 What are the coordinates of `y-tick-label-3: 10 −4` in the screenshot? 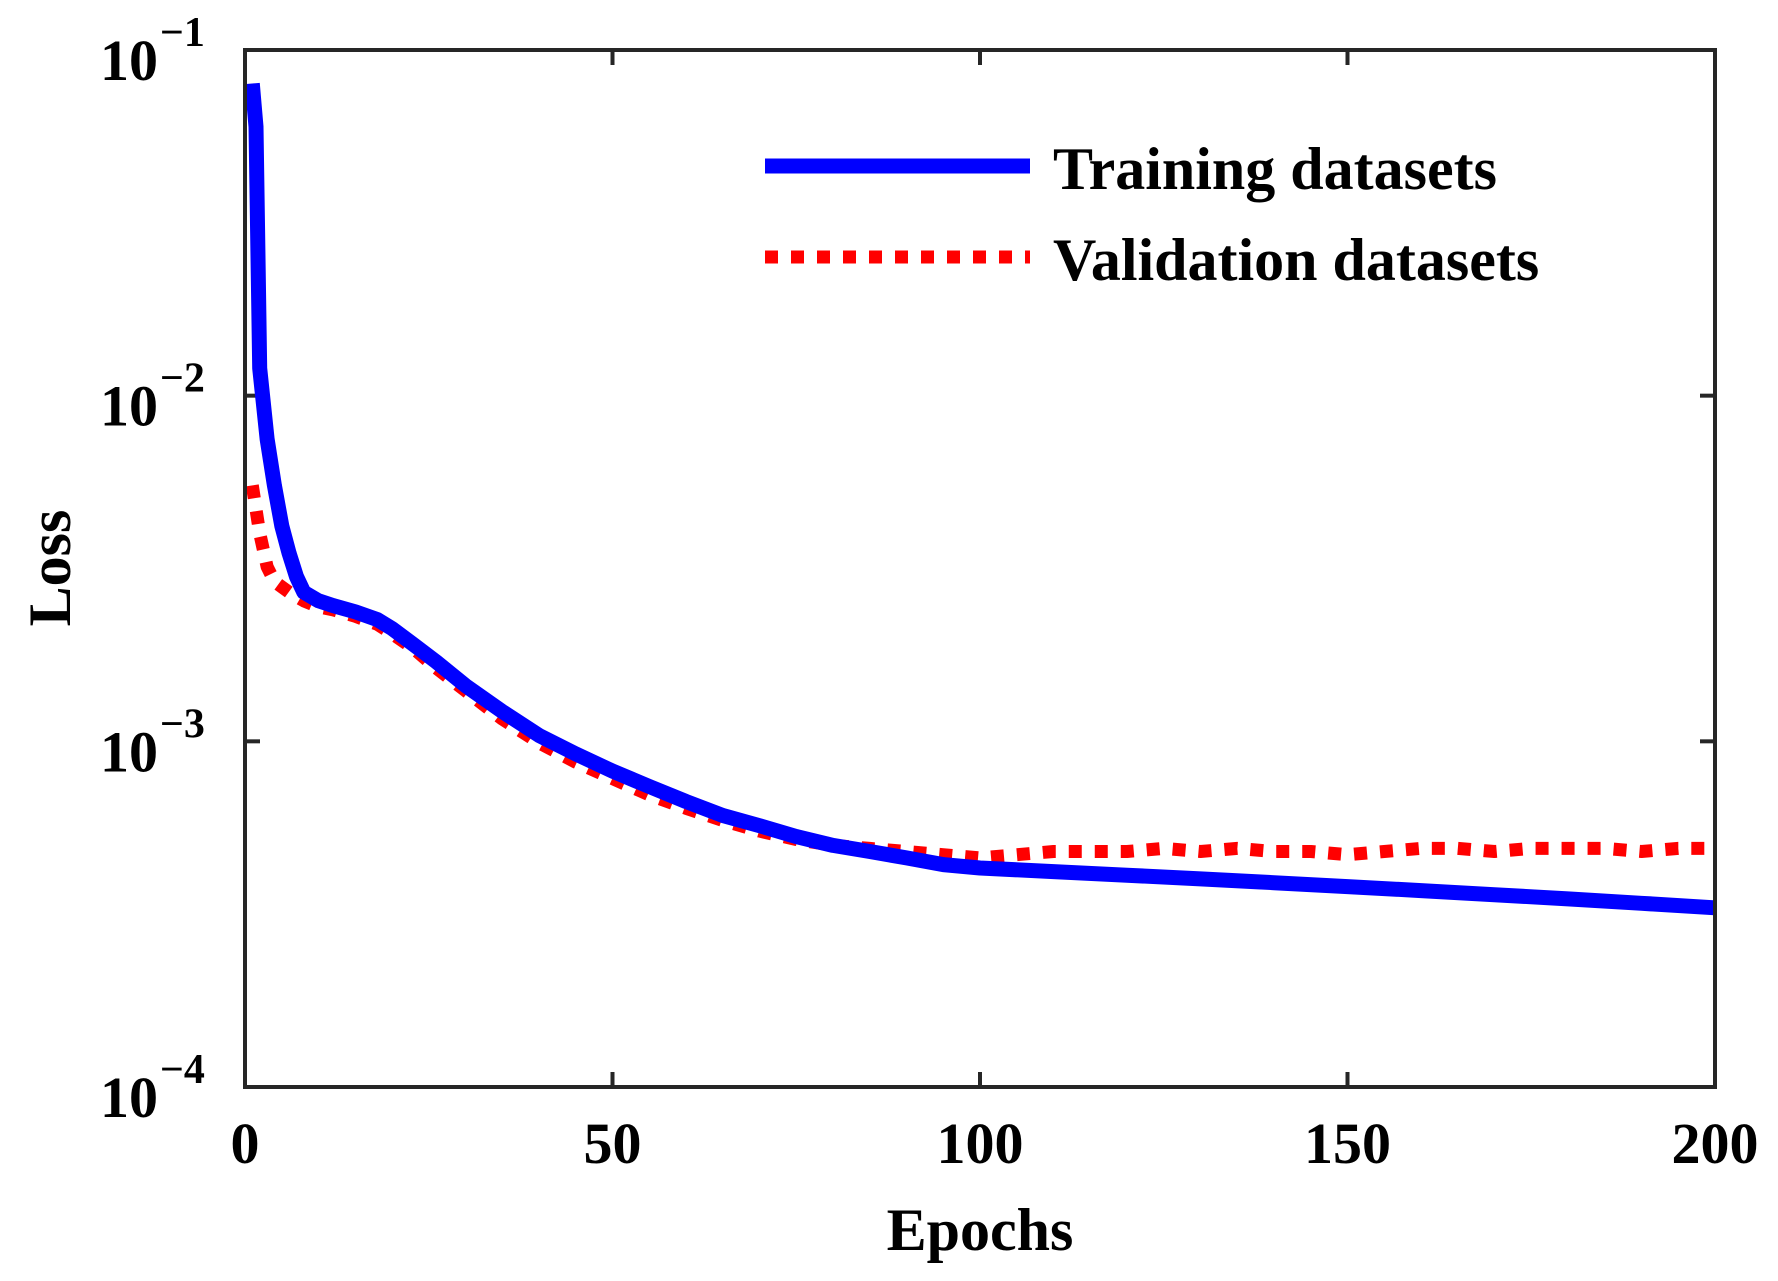 It's located at (152, 1088).